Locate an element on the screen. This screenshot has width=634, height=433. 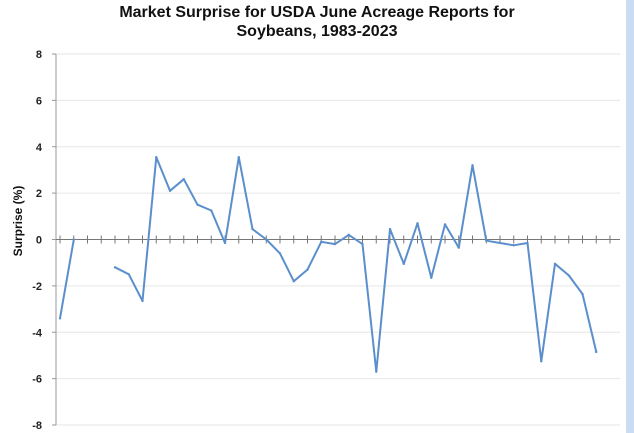
y-tick-label: 6 is located at coordinates (39, 101).